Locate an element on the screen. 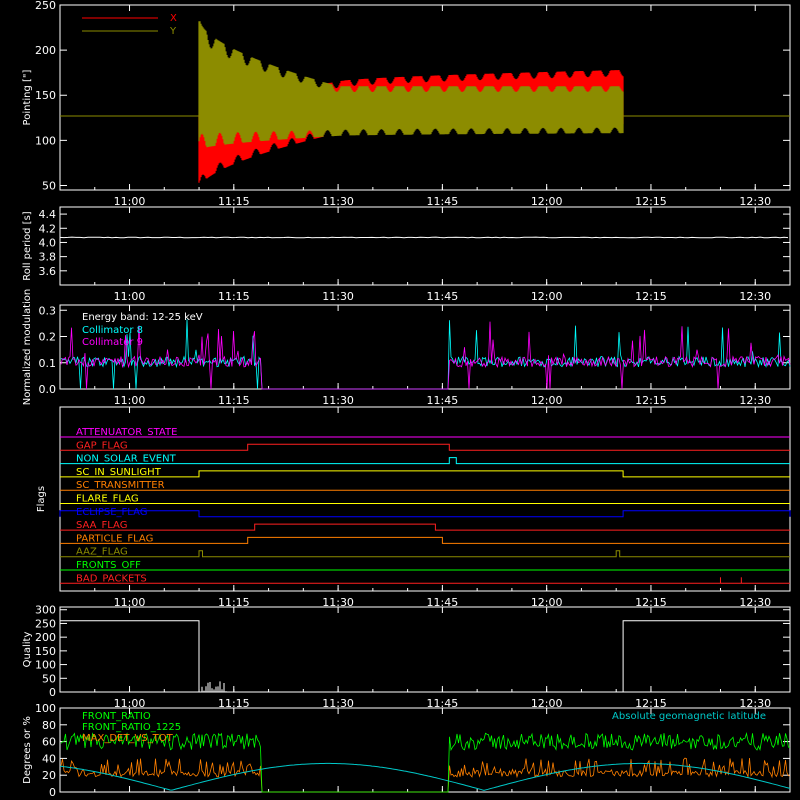  y-tick-label: 0.3 is located at coordinates (48, 310).